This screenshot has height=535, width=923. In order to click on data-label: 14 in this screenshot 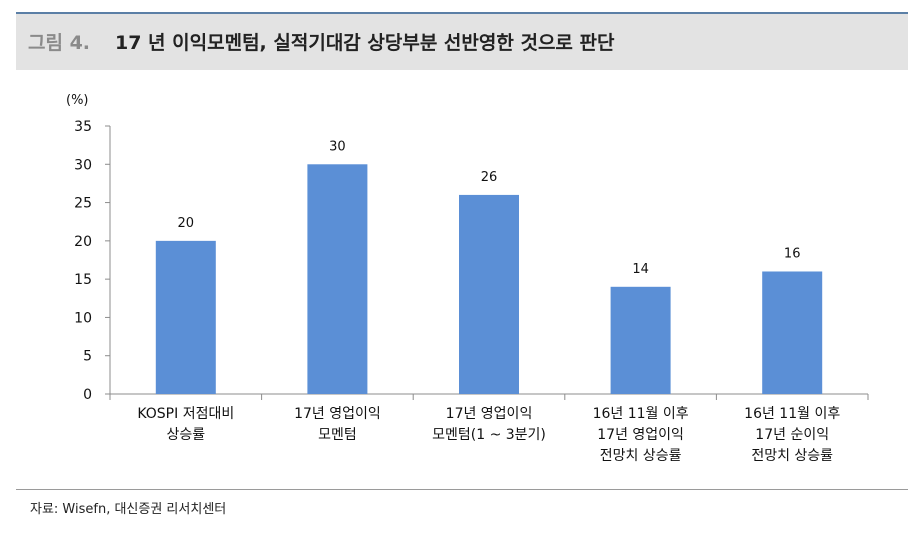, I will do `click(640, 269)`.